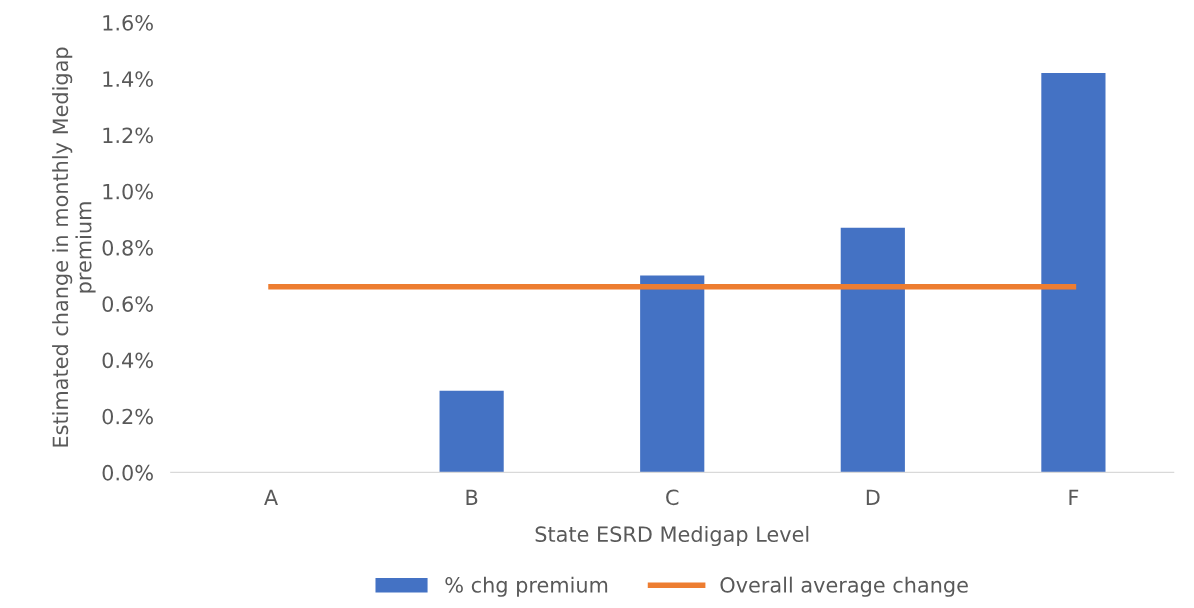  What do you see at coordinates (844, 586) in the screenshot?
I see `legend-label: Overall average change` at bounding box center [844, 586].